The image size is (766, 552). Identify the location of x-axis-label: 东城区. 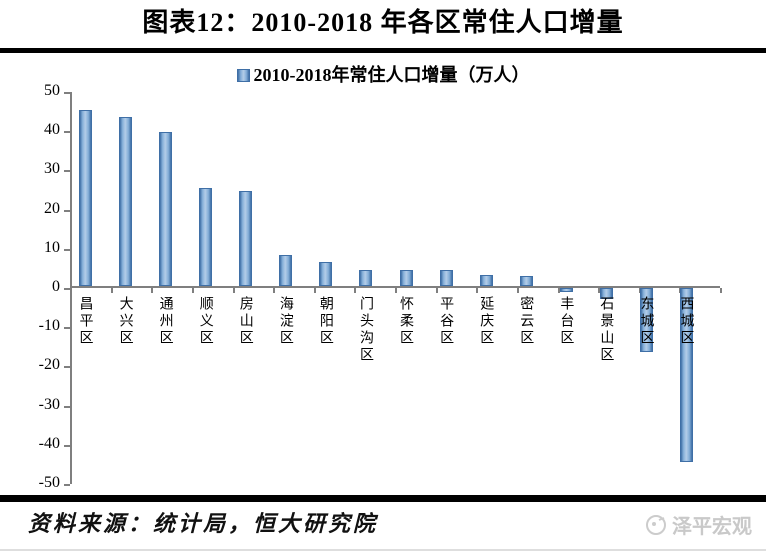
(646, 321).